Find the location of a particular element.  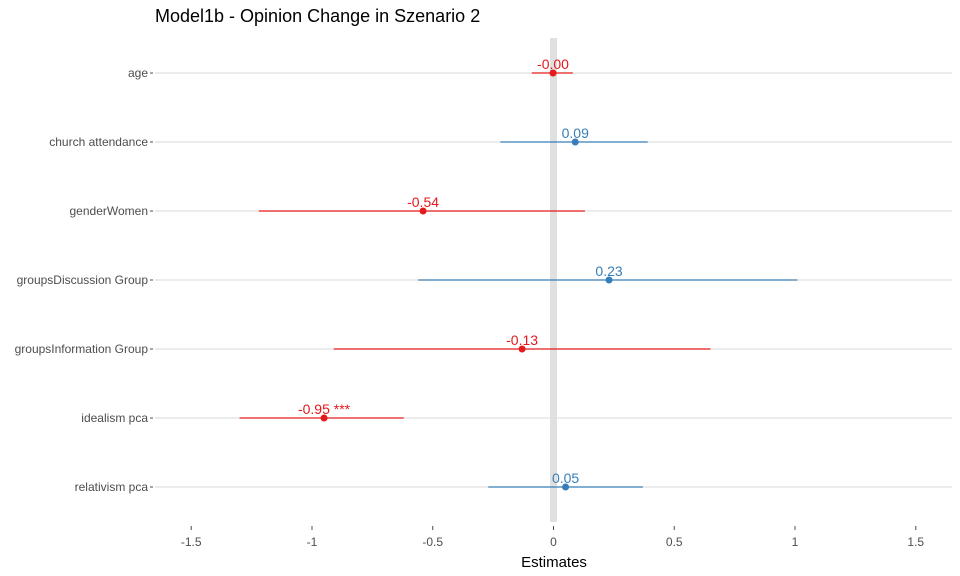

value-label: -0.54 is located at coordinates (423, 202).